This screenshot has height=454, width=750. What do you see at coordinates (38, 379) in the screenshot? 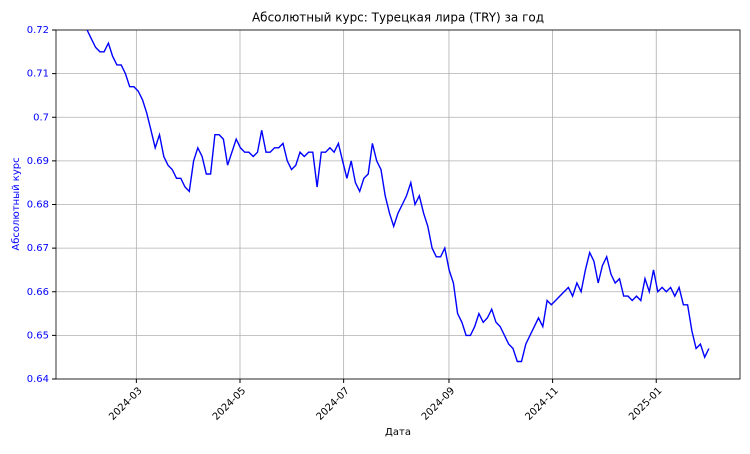
I see `y-tick-label: 0.64` at bounding box center [38, 379].